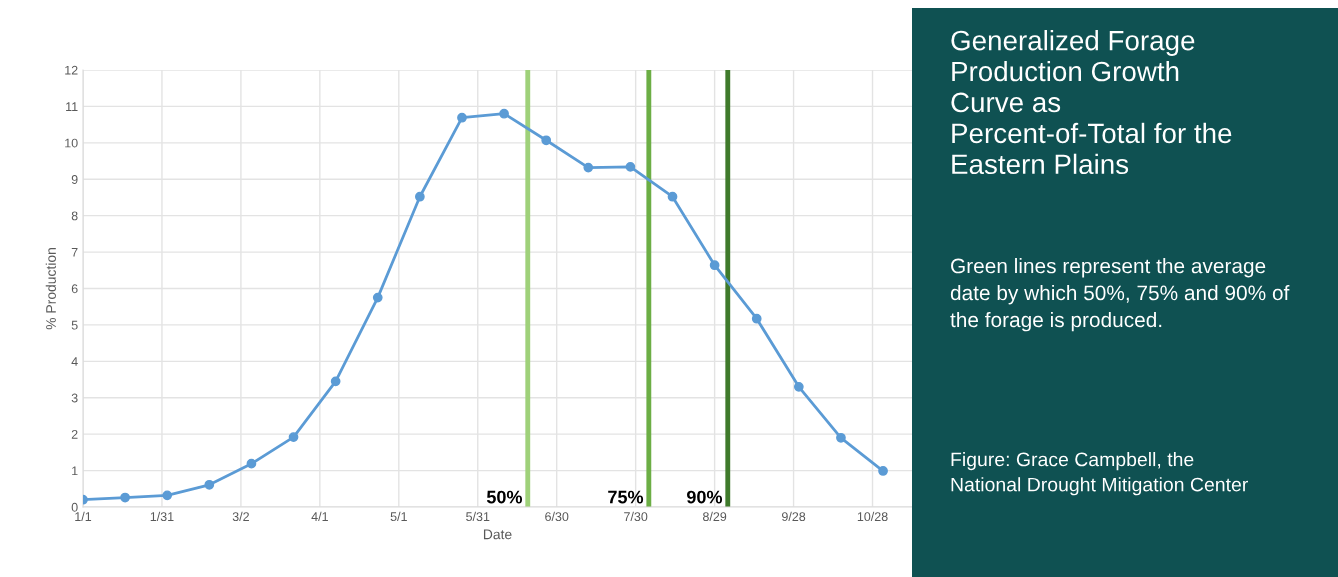  Describe the element at coordinates (74, 507) in the screenshot. I see `y-tick-label: 0` at that location.